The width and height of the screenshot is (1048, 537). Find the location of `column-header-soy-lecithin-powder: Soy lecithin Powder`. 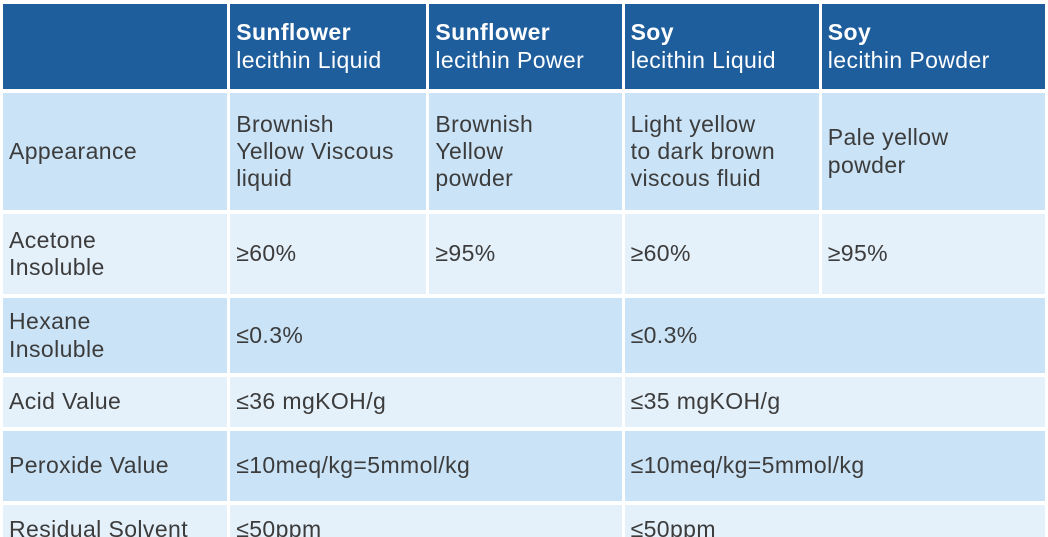

column-header-soy-lecithin-powder: Soy lecithin Powder is located at coordinates (933, 46).